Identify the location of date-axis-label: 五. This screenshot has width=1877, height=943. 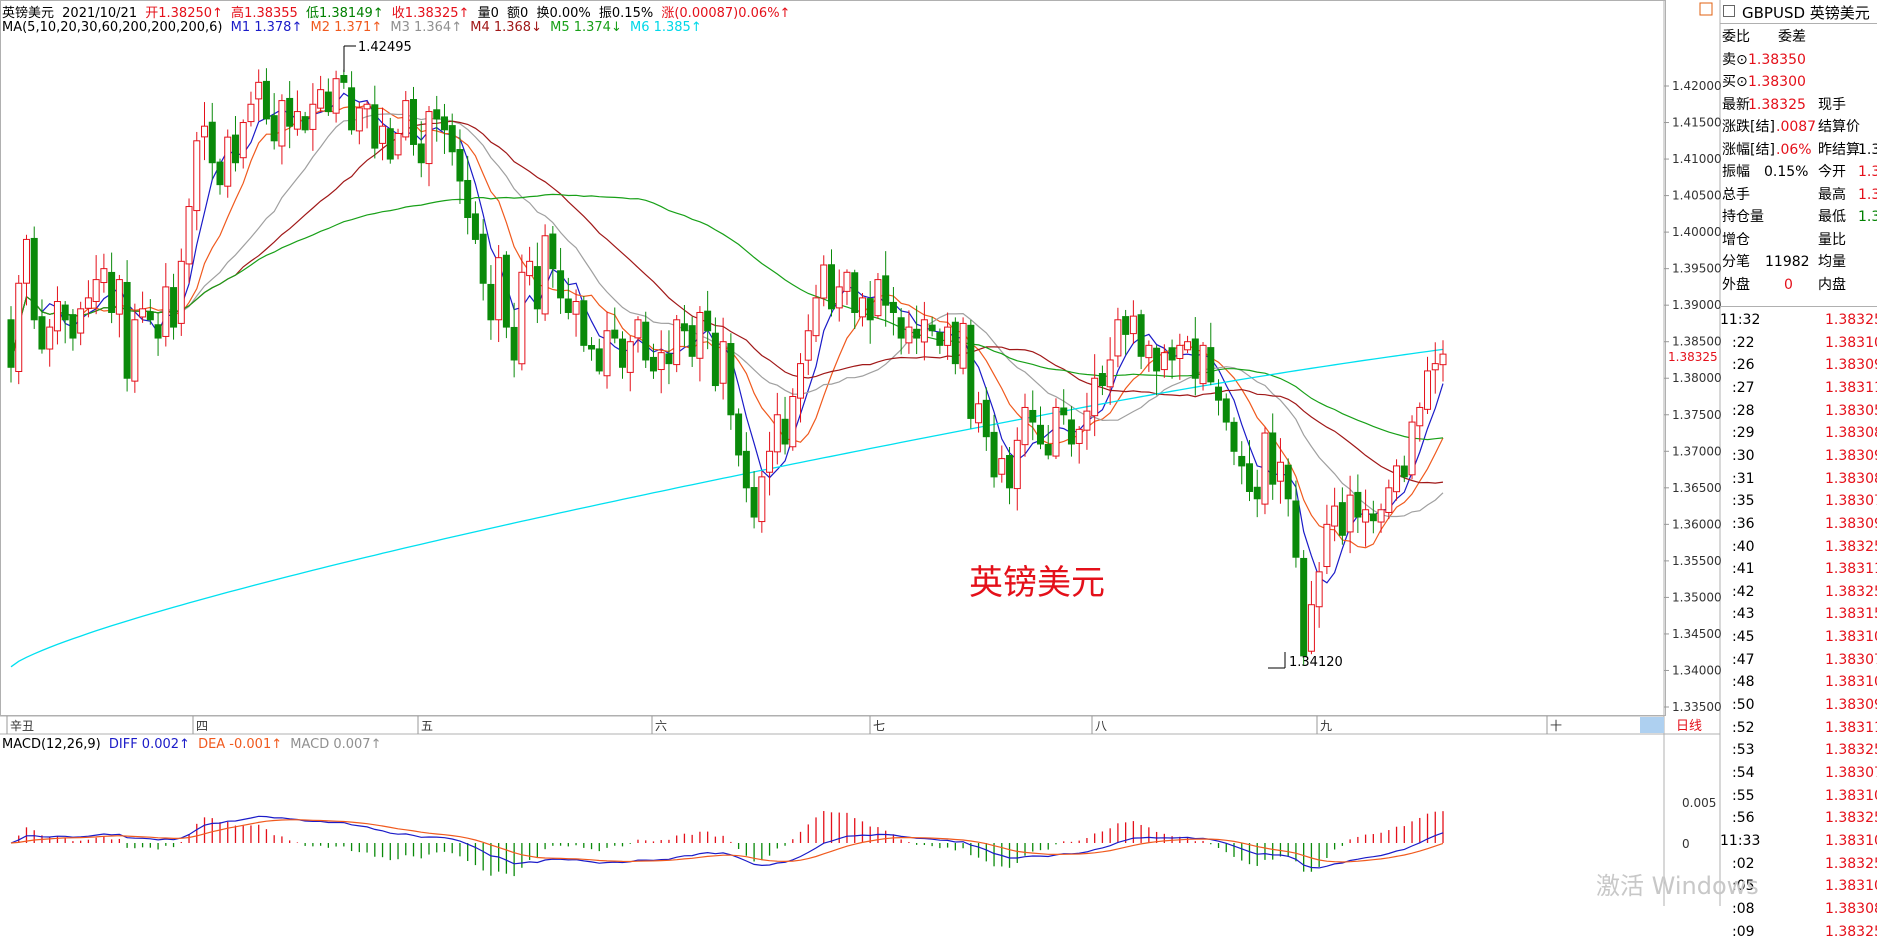
(427, 726).